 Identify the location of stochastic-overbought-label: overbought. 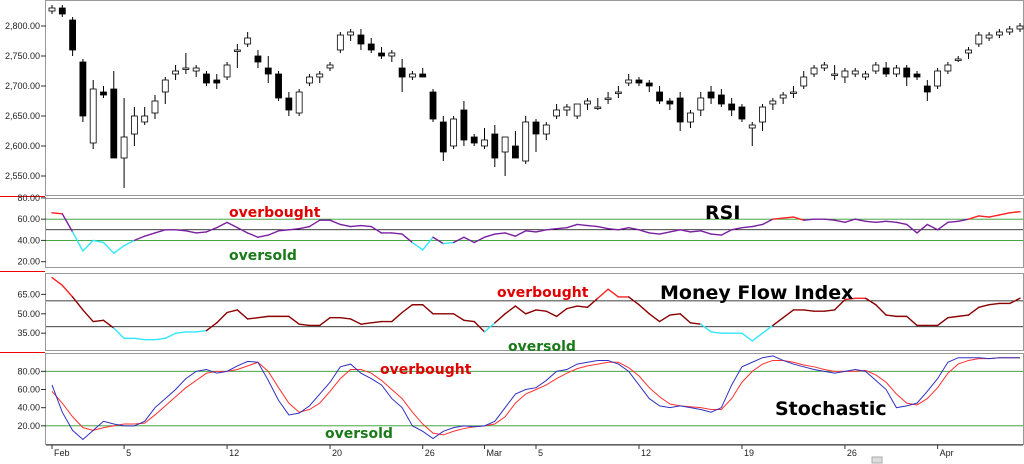
(426, 370).